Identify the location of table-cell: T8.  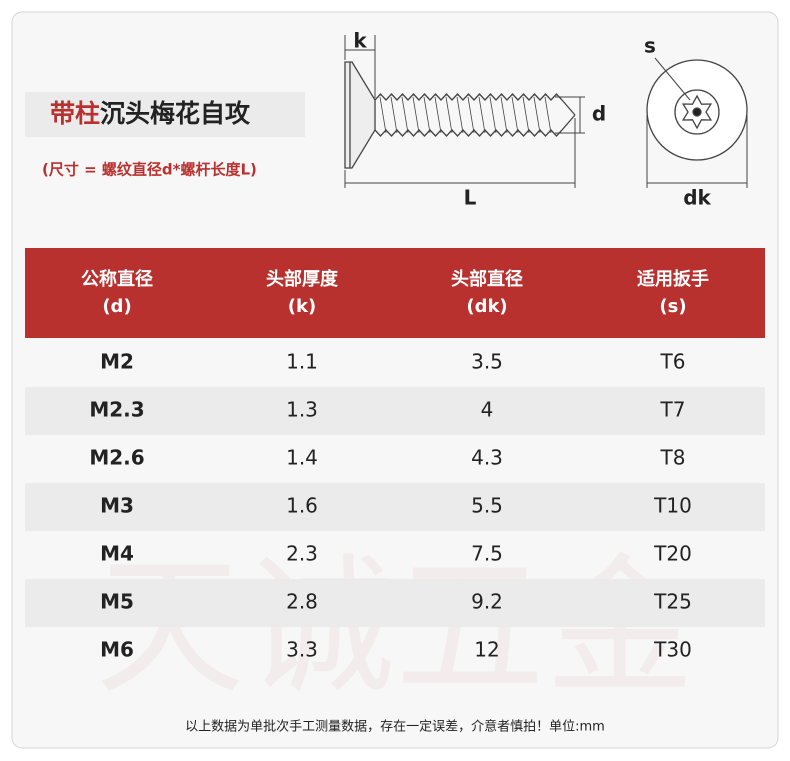
(673, 458).